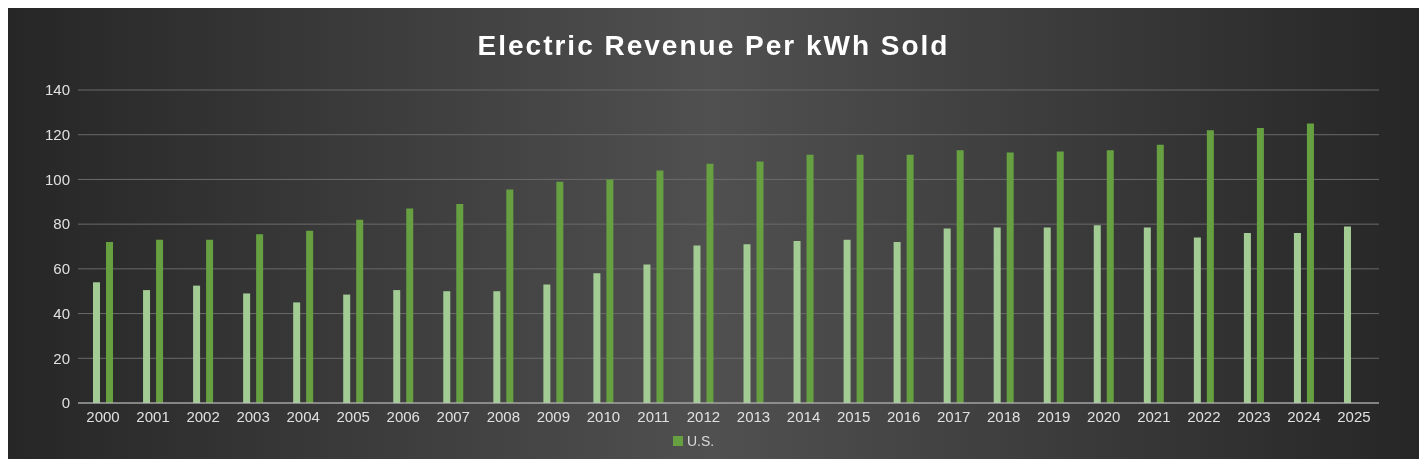  What do you see at coordinates (1054, 416) in the screenshot?
I see `x-tick-label: 2019` at bounding box center [1054, 416].